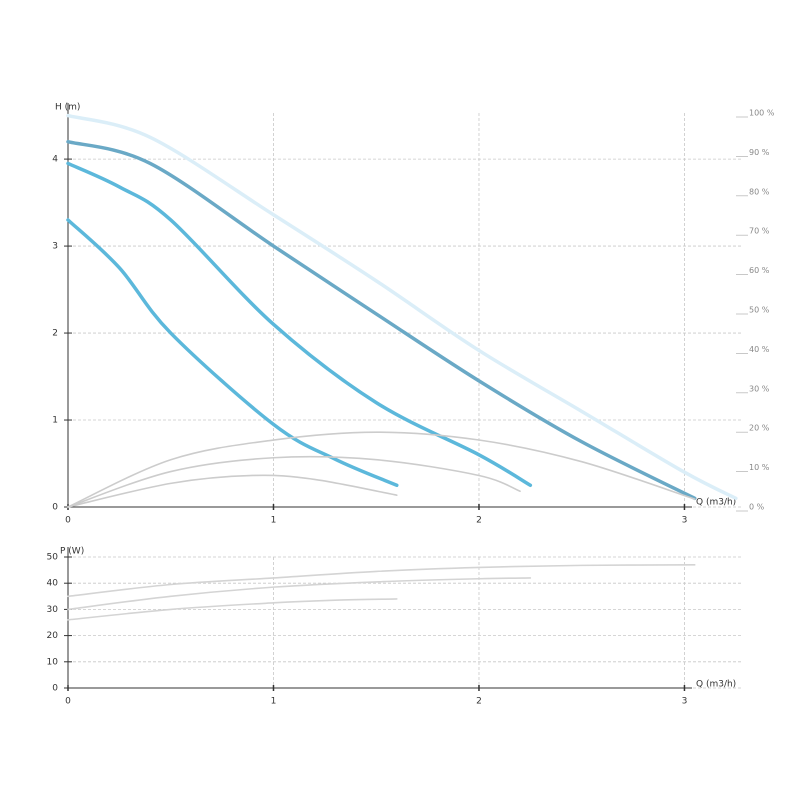  Describe the element at coordinates (53, 558) in the screenshot. I see `y-tick-label: 50` at that location.